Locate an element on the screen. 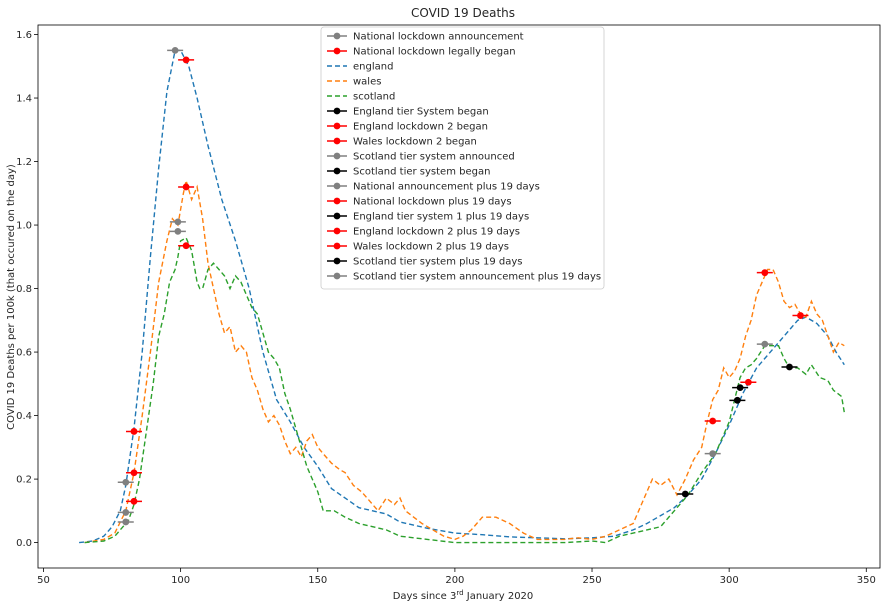 The width and height of the screenshot is (888, 610). legend-label: wales is located at coordinates (367, 82).